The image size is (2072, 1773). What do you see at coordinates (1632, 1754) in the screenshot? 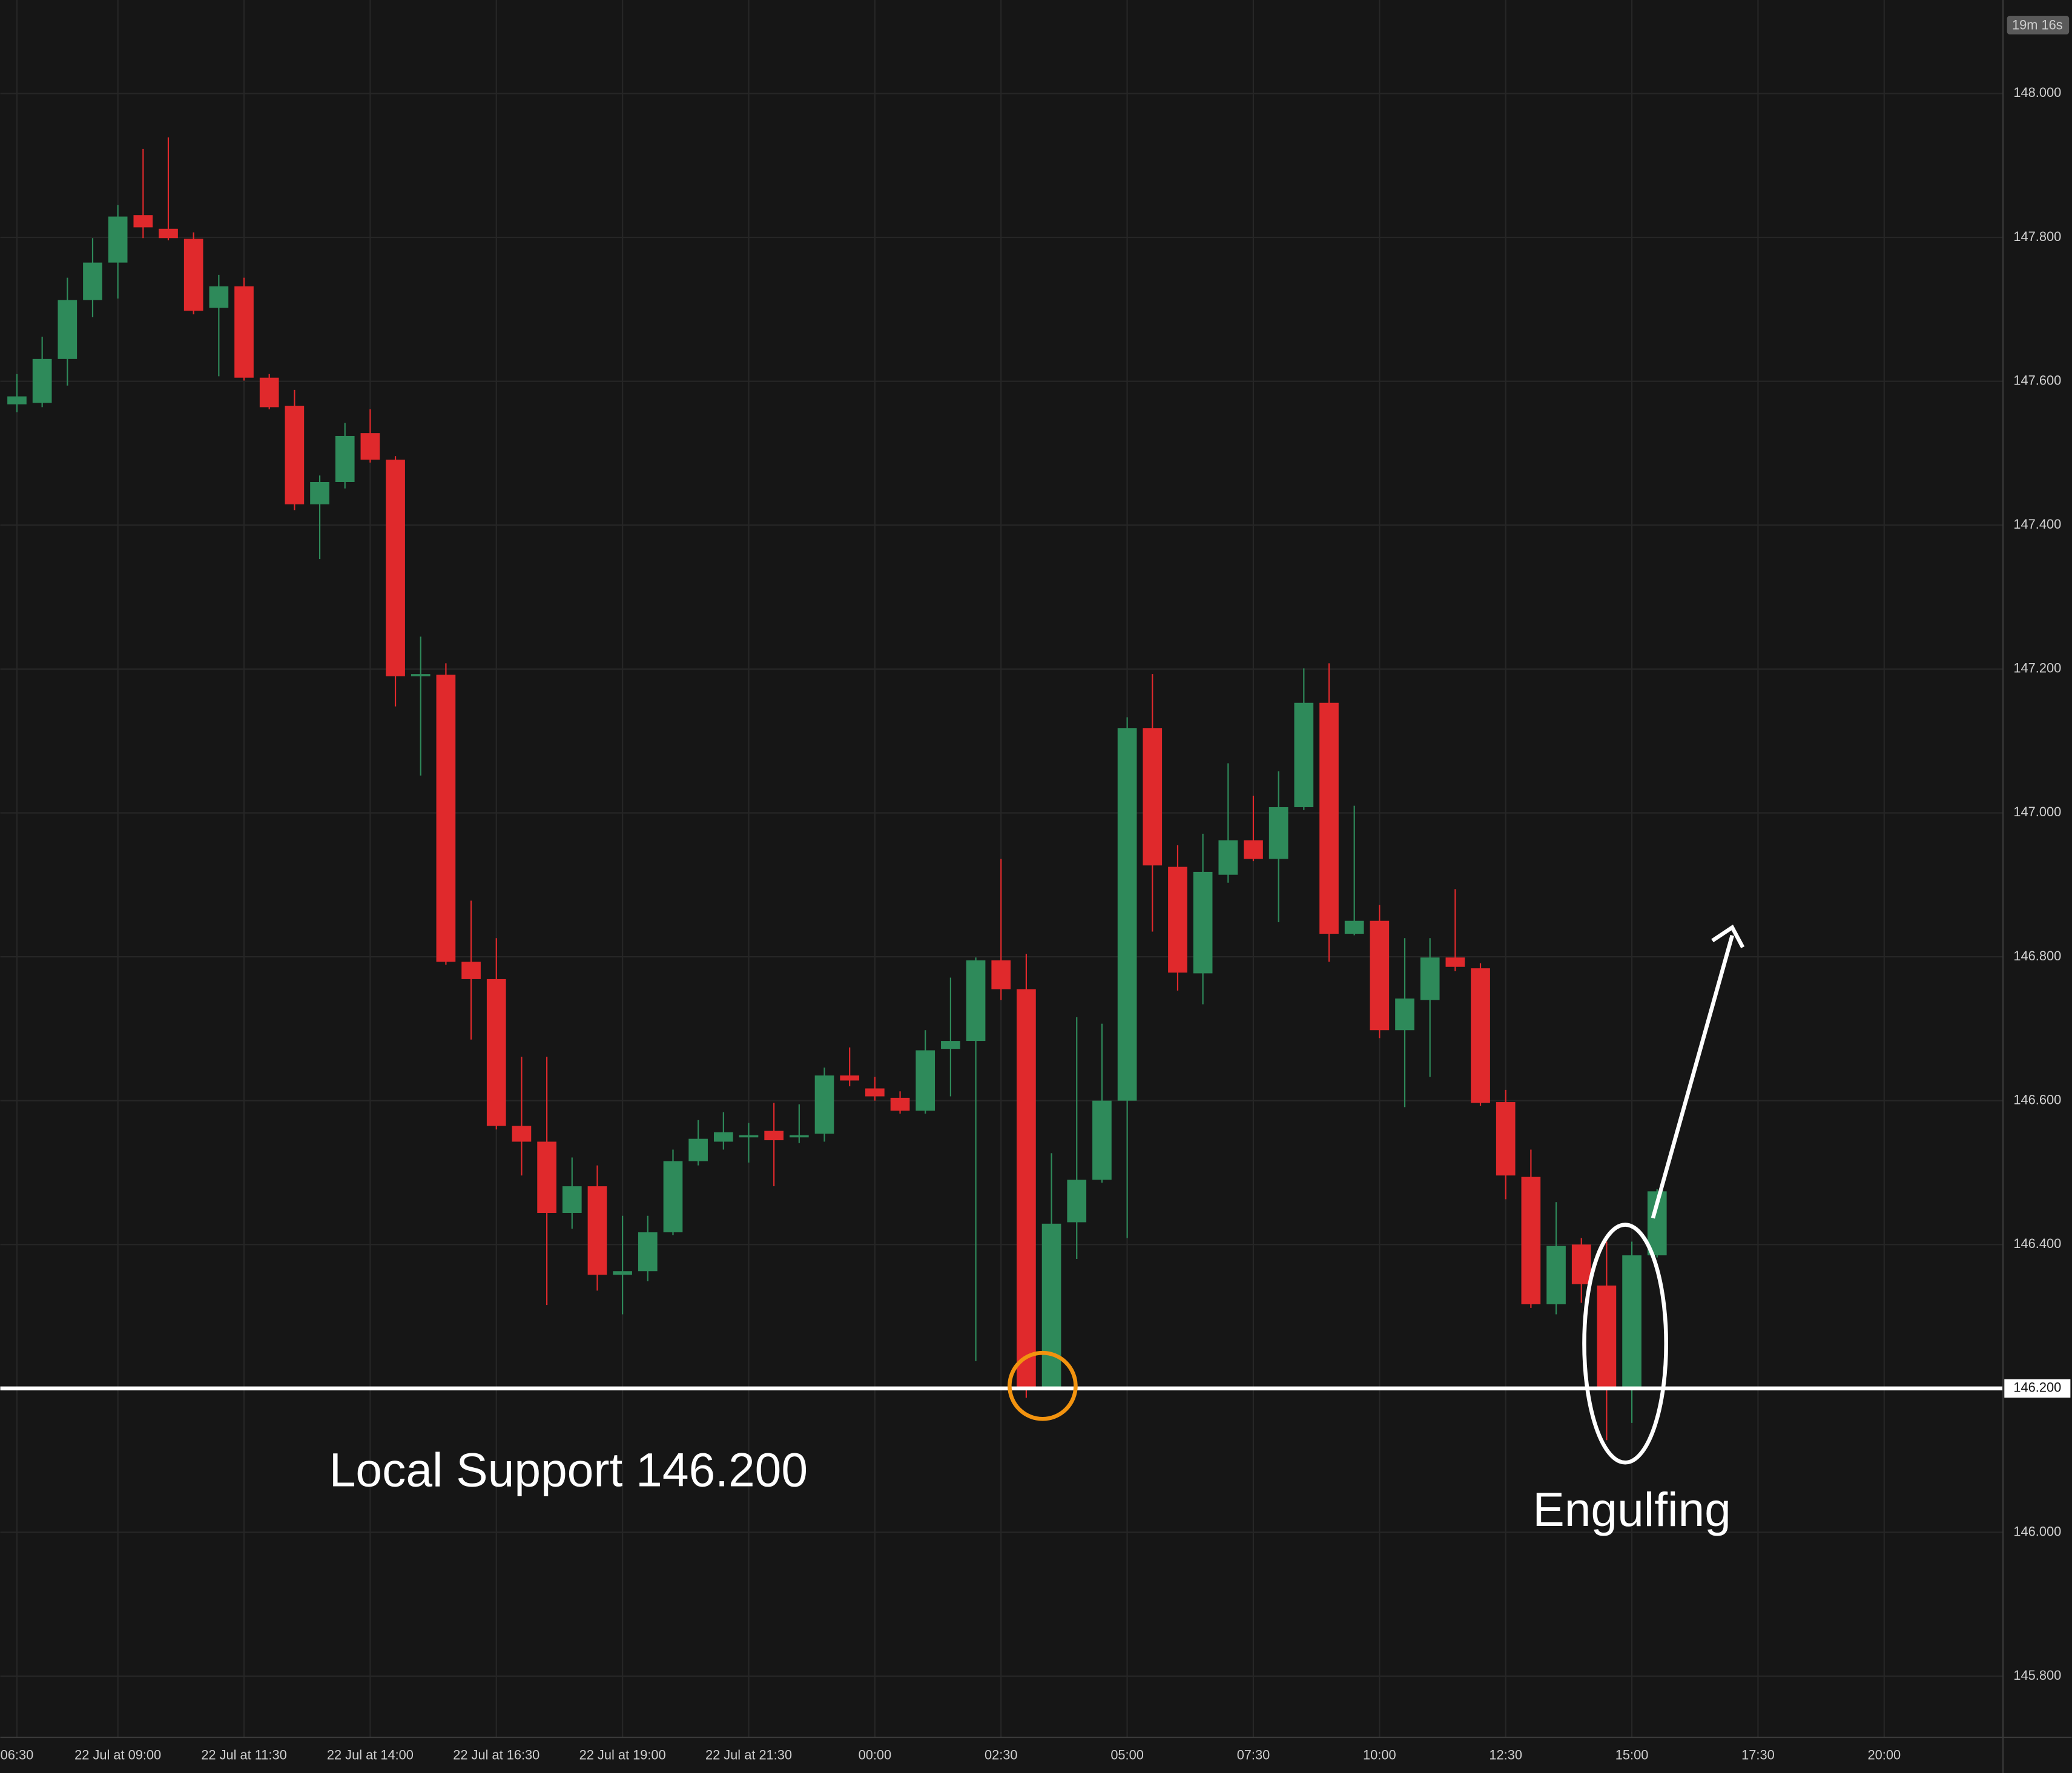
I see `x-tick-label: 15:00` at bounding box center [1632, 1754].